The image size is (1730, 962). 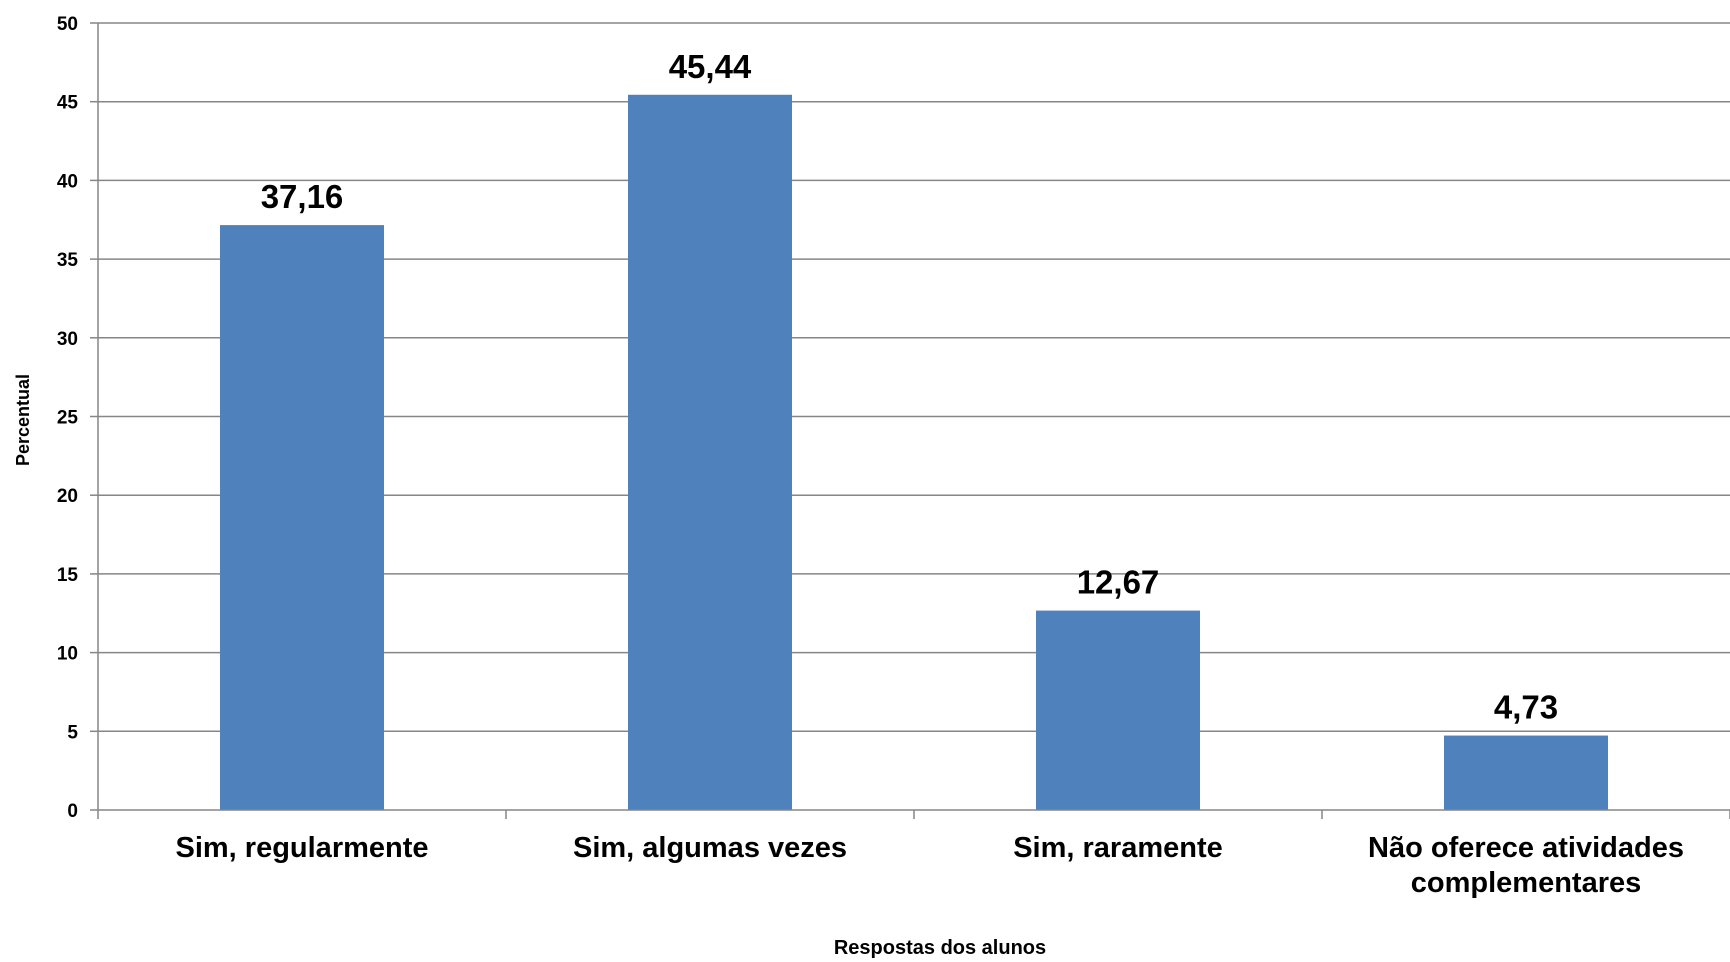 What do you see at coordinates (72, 811) in the screenshot?
I see `y-tick-label: 0` at bounding box center [72, 811].